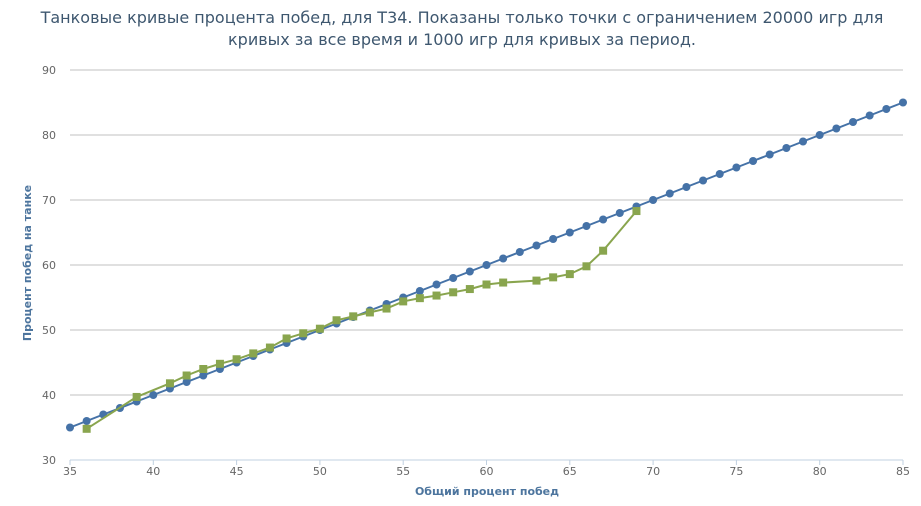 The width and height of the screenshot is (921, 506). I want to click on y-tick-label-30: 30, so click(49, 460).